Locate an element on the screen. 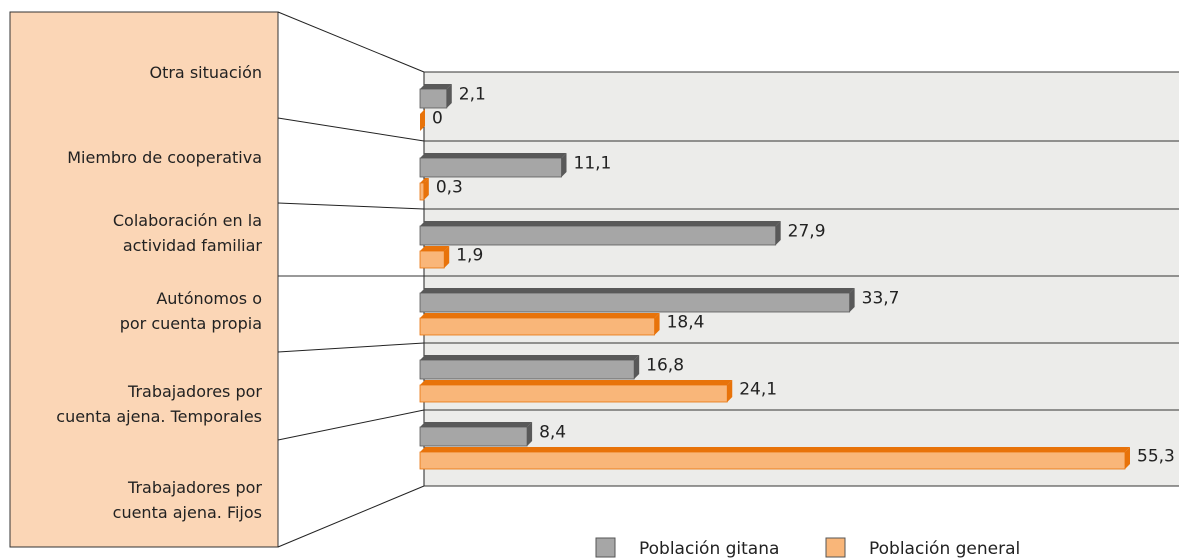  value-label: 11,1 is located at coordinates (593, 164).